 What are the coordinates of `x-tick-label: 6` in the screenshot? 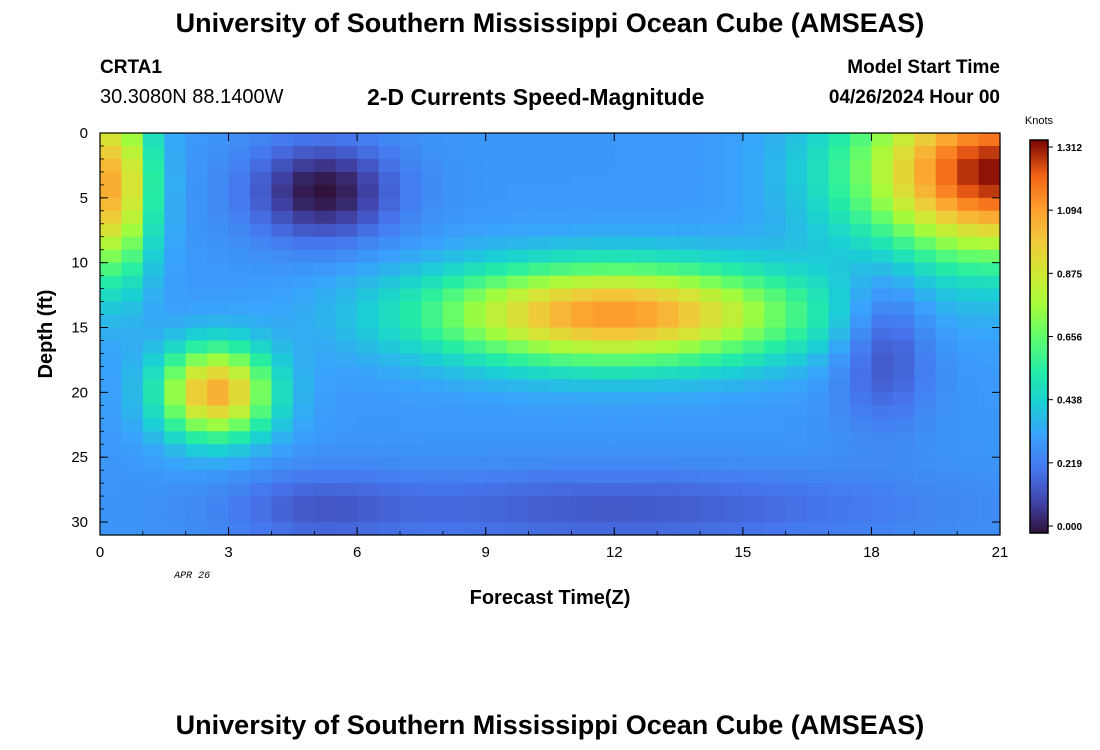 It's located at (357, 552).